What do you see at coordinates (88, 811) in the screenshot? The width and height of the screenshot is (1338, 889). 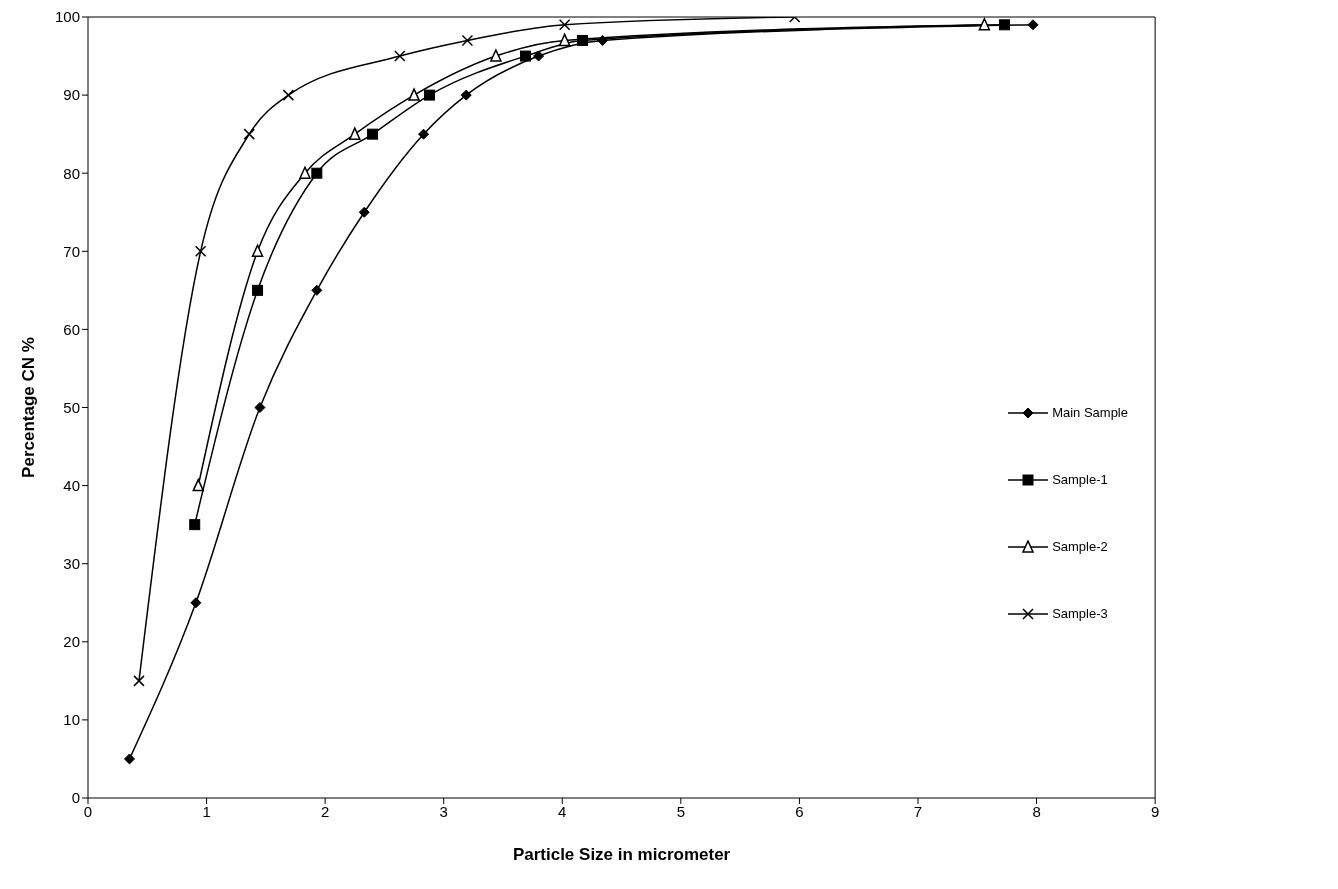 I see `x-tick-label: 0` at bounding box center [88, 811].